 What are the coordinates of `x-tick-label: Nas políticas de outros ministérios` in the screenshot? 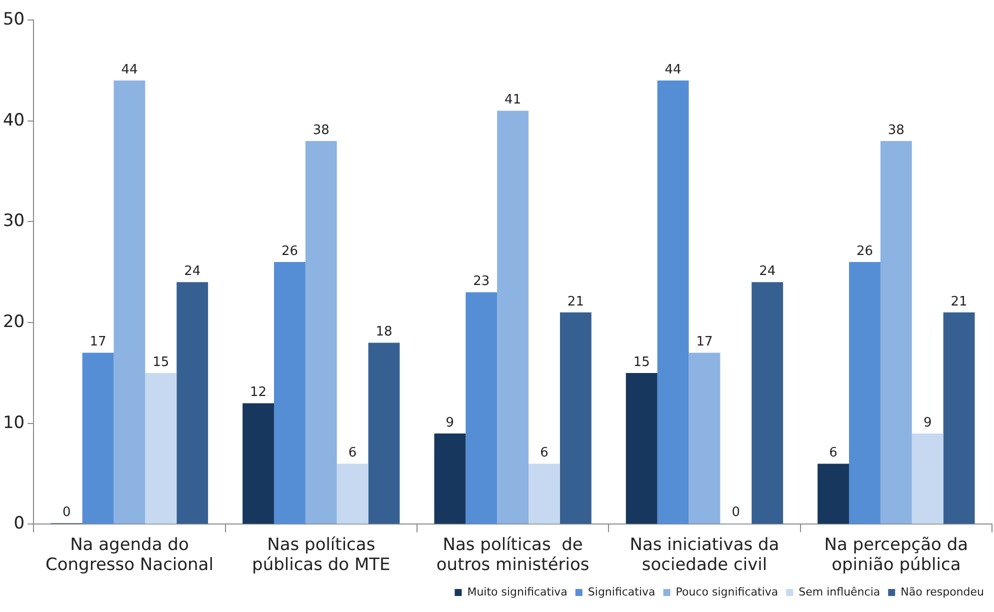 It's located at (513, 555).